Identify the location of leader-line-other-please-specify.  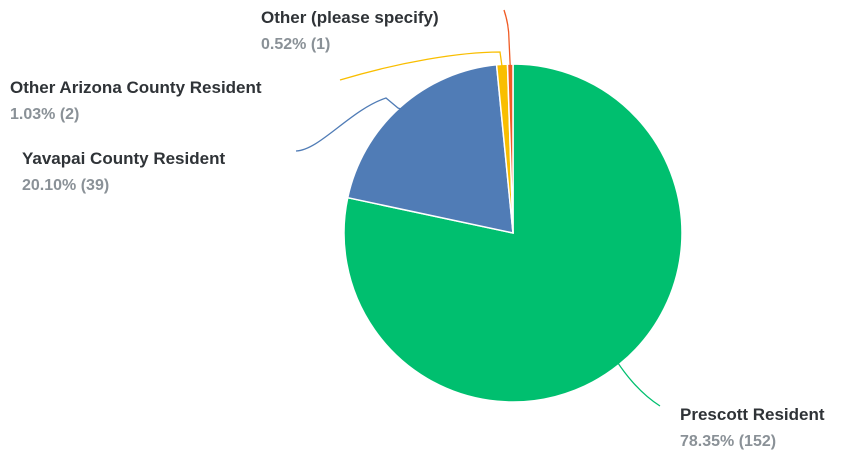
(507, 39).